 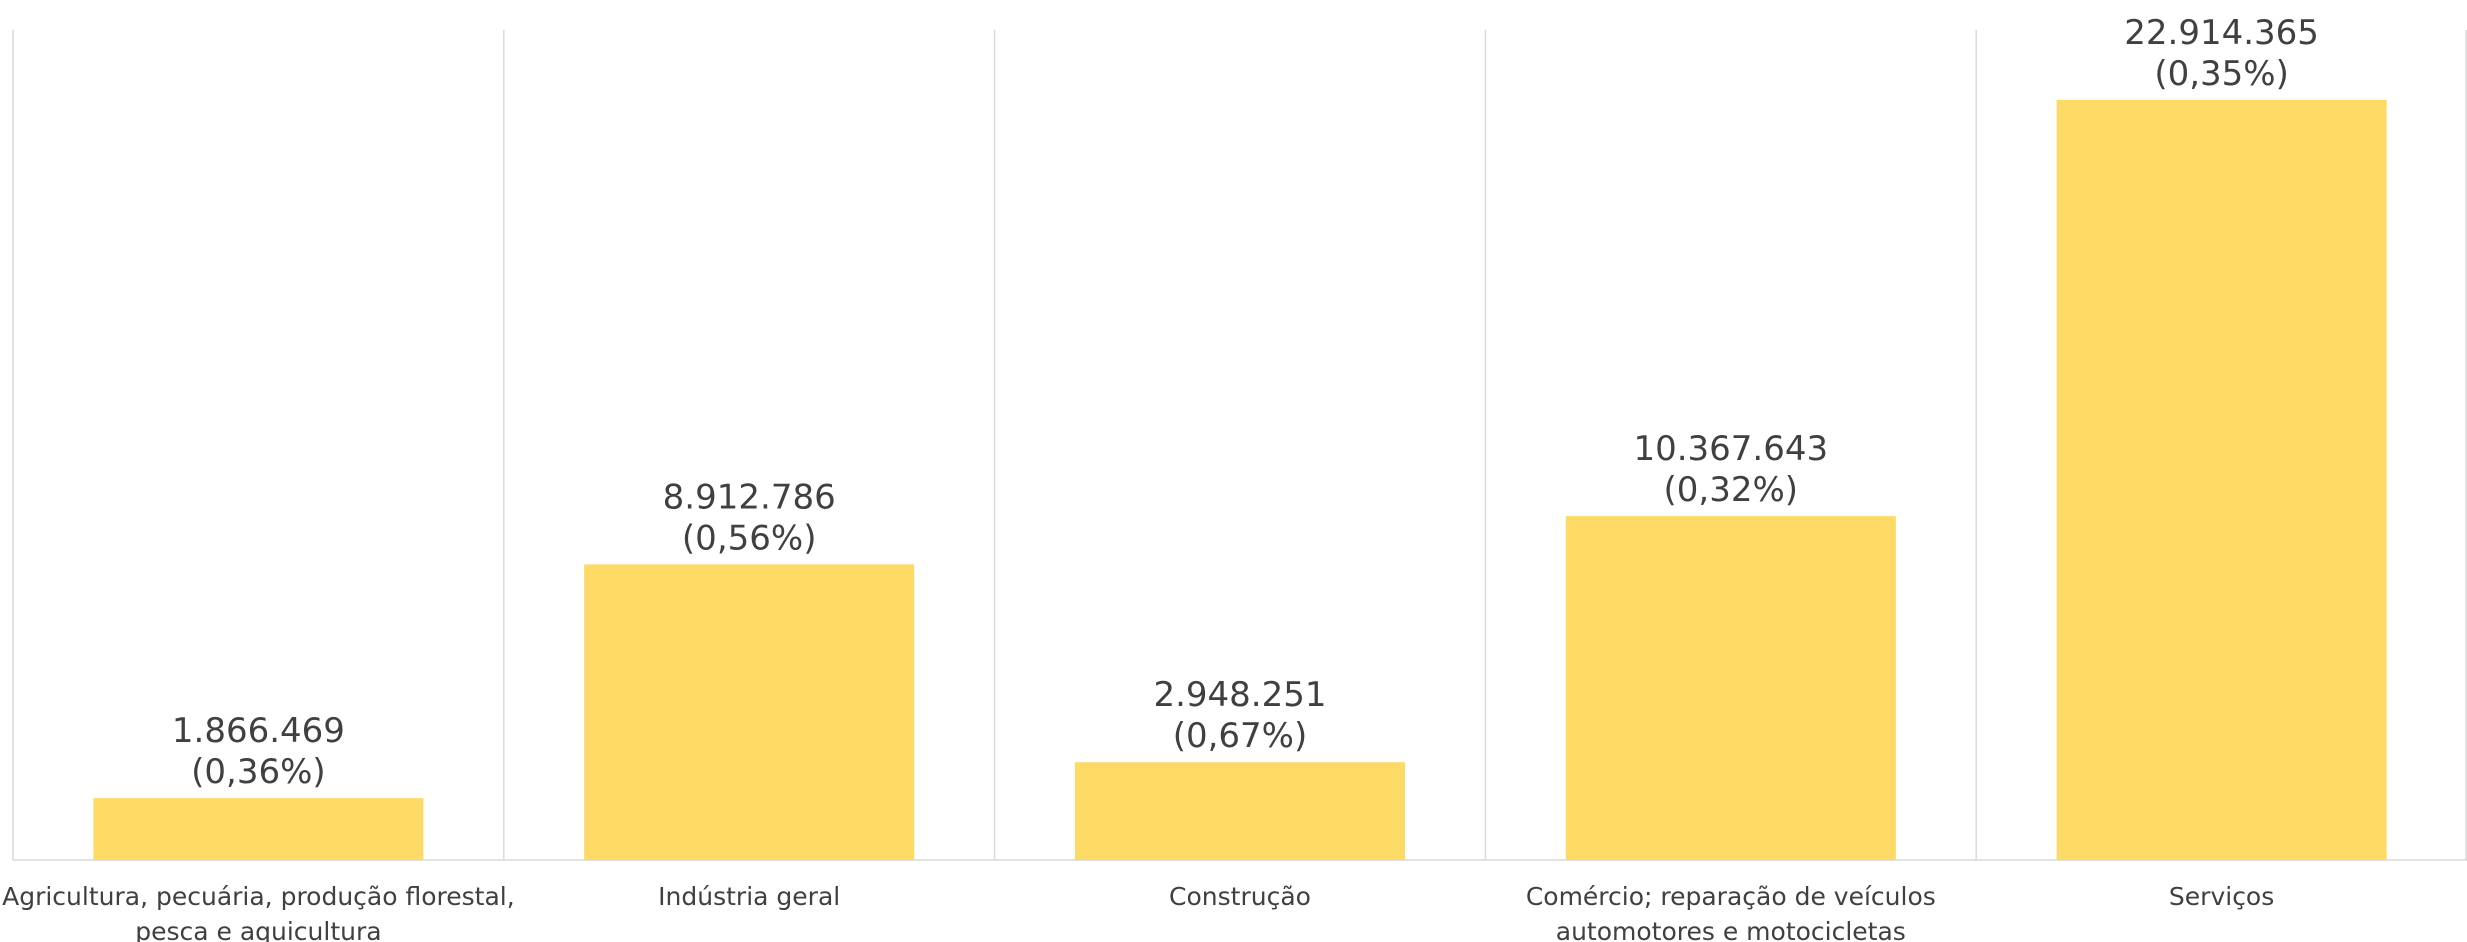 I want to click on data-label-value: 10.367.643, so click(x=1730, y=449).